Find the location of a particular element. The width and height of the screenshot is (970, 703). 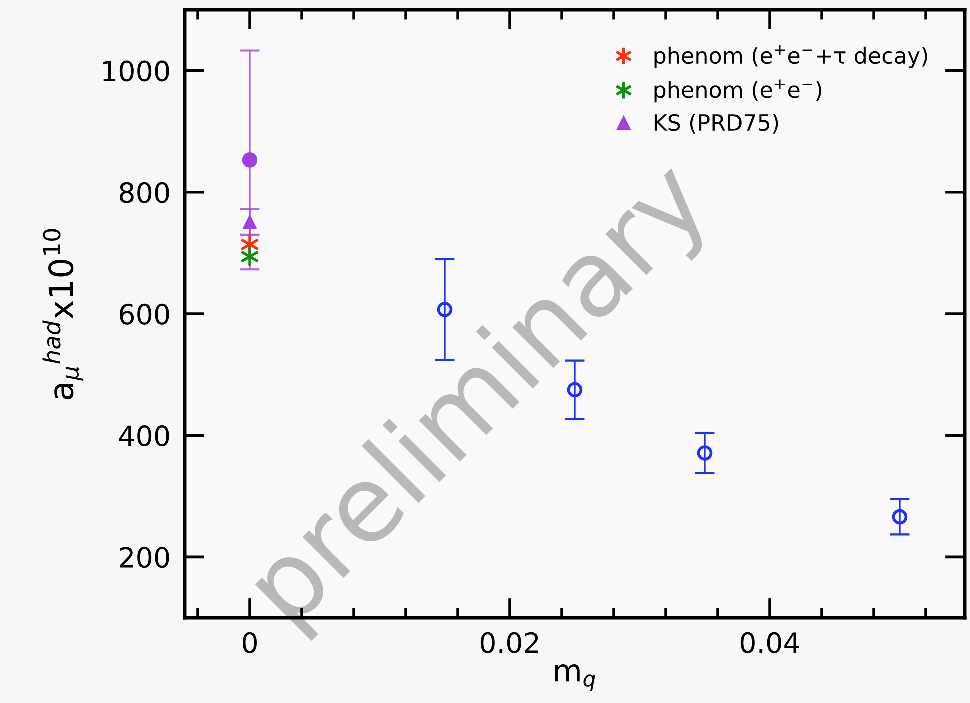

legend-label: phenom (e$^{+}$e$^{−}$+τ decay) is located at coordinates (791, 57).